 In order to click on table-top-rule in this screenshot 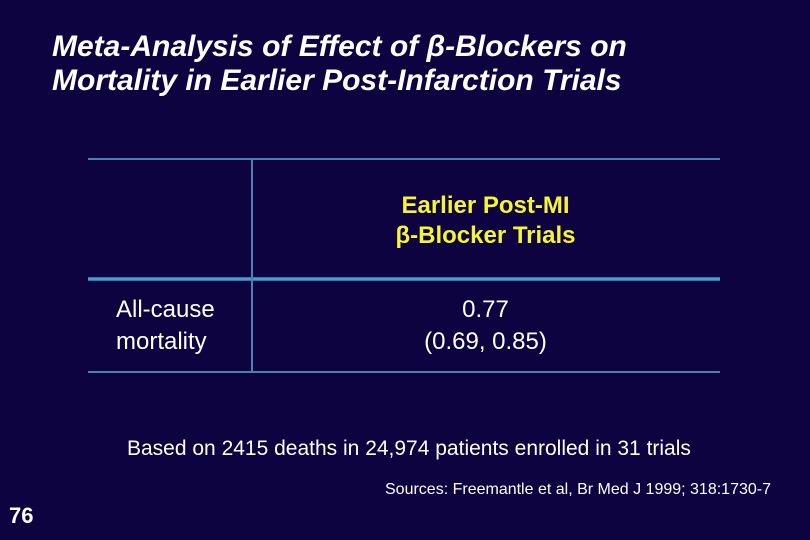, I will do `click(404, 159)`.